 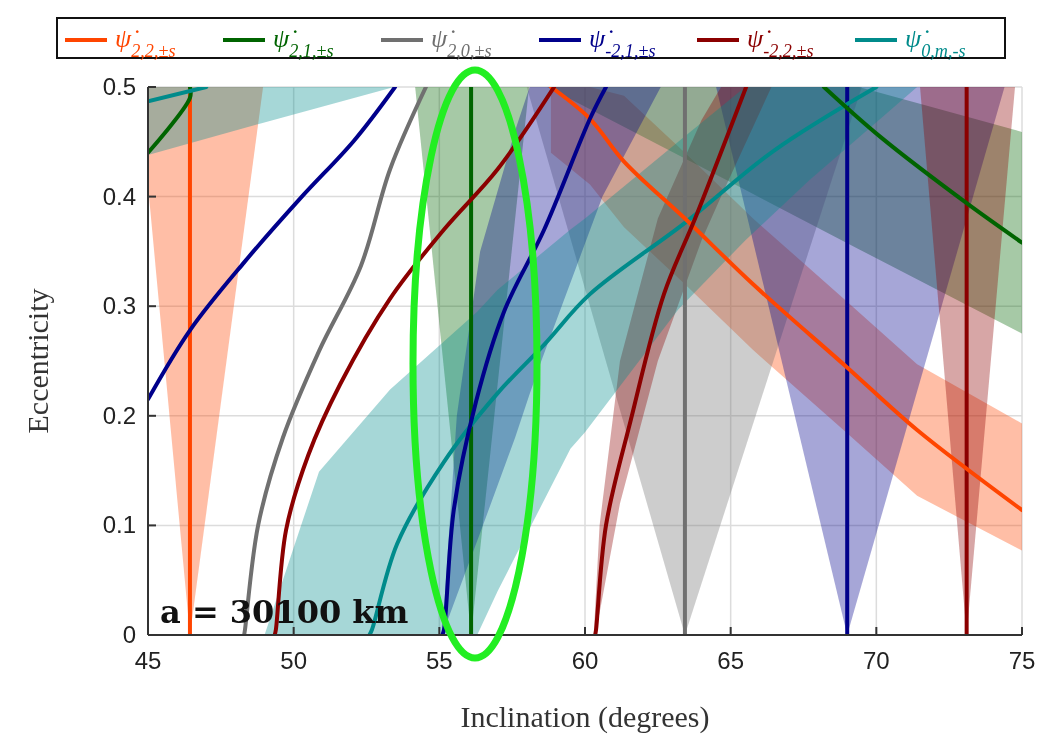 I want to click on y-tick-label: 0.4, so click(x=119, y=196).